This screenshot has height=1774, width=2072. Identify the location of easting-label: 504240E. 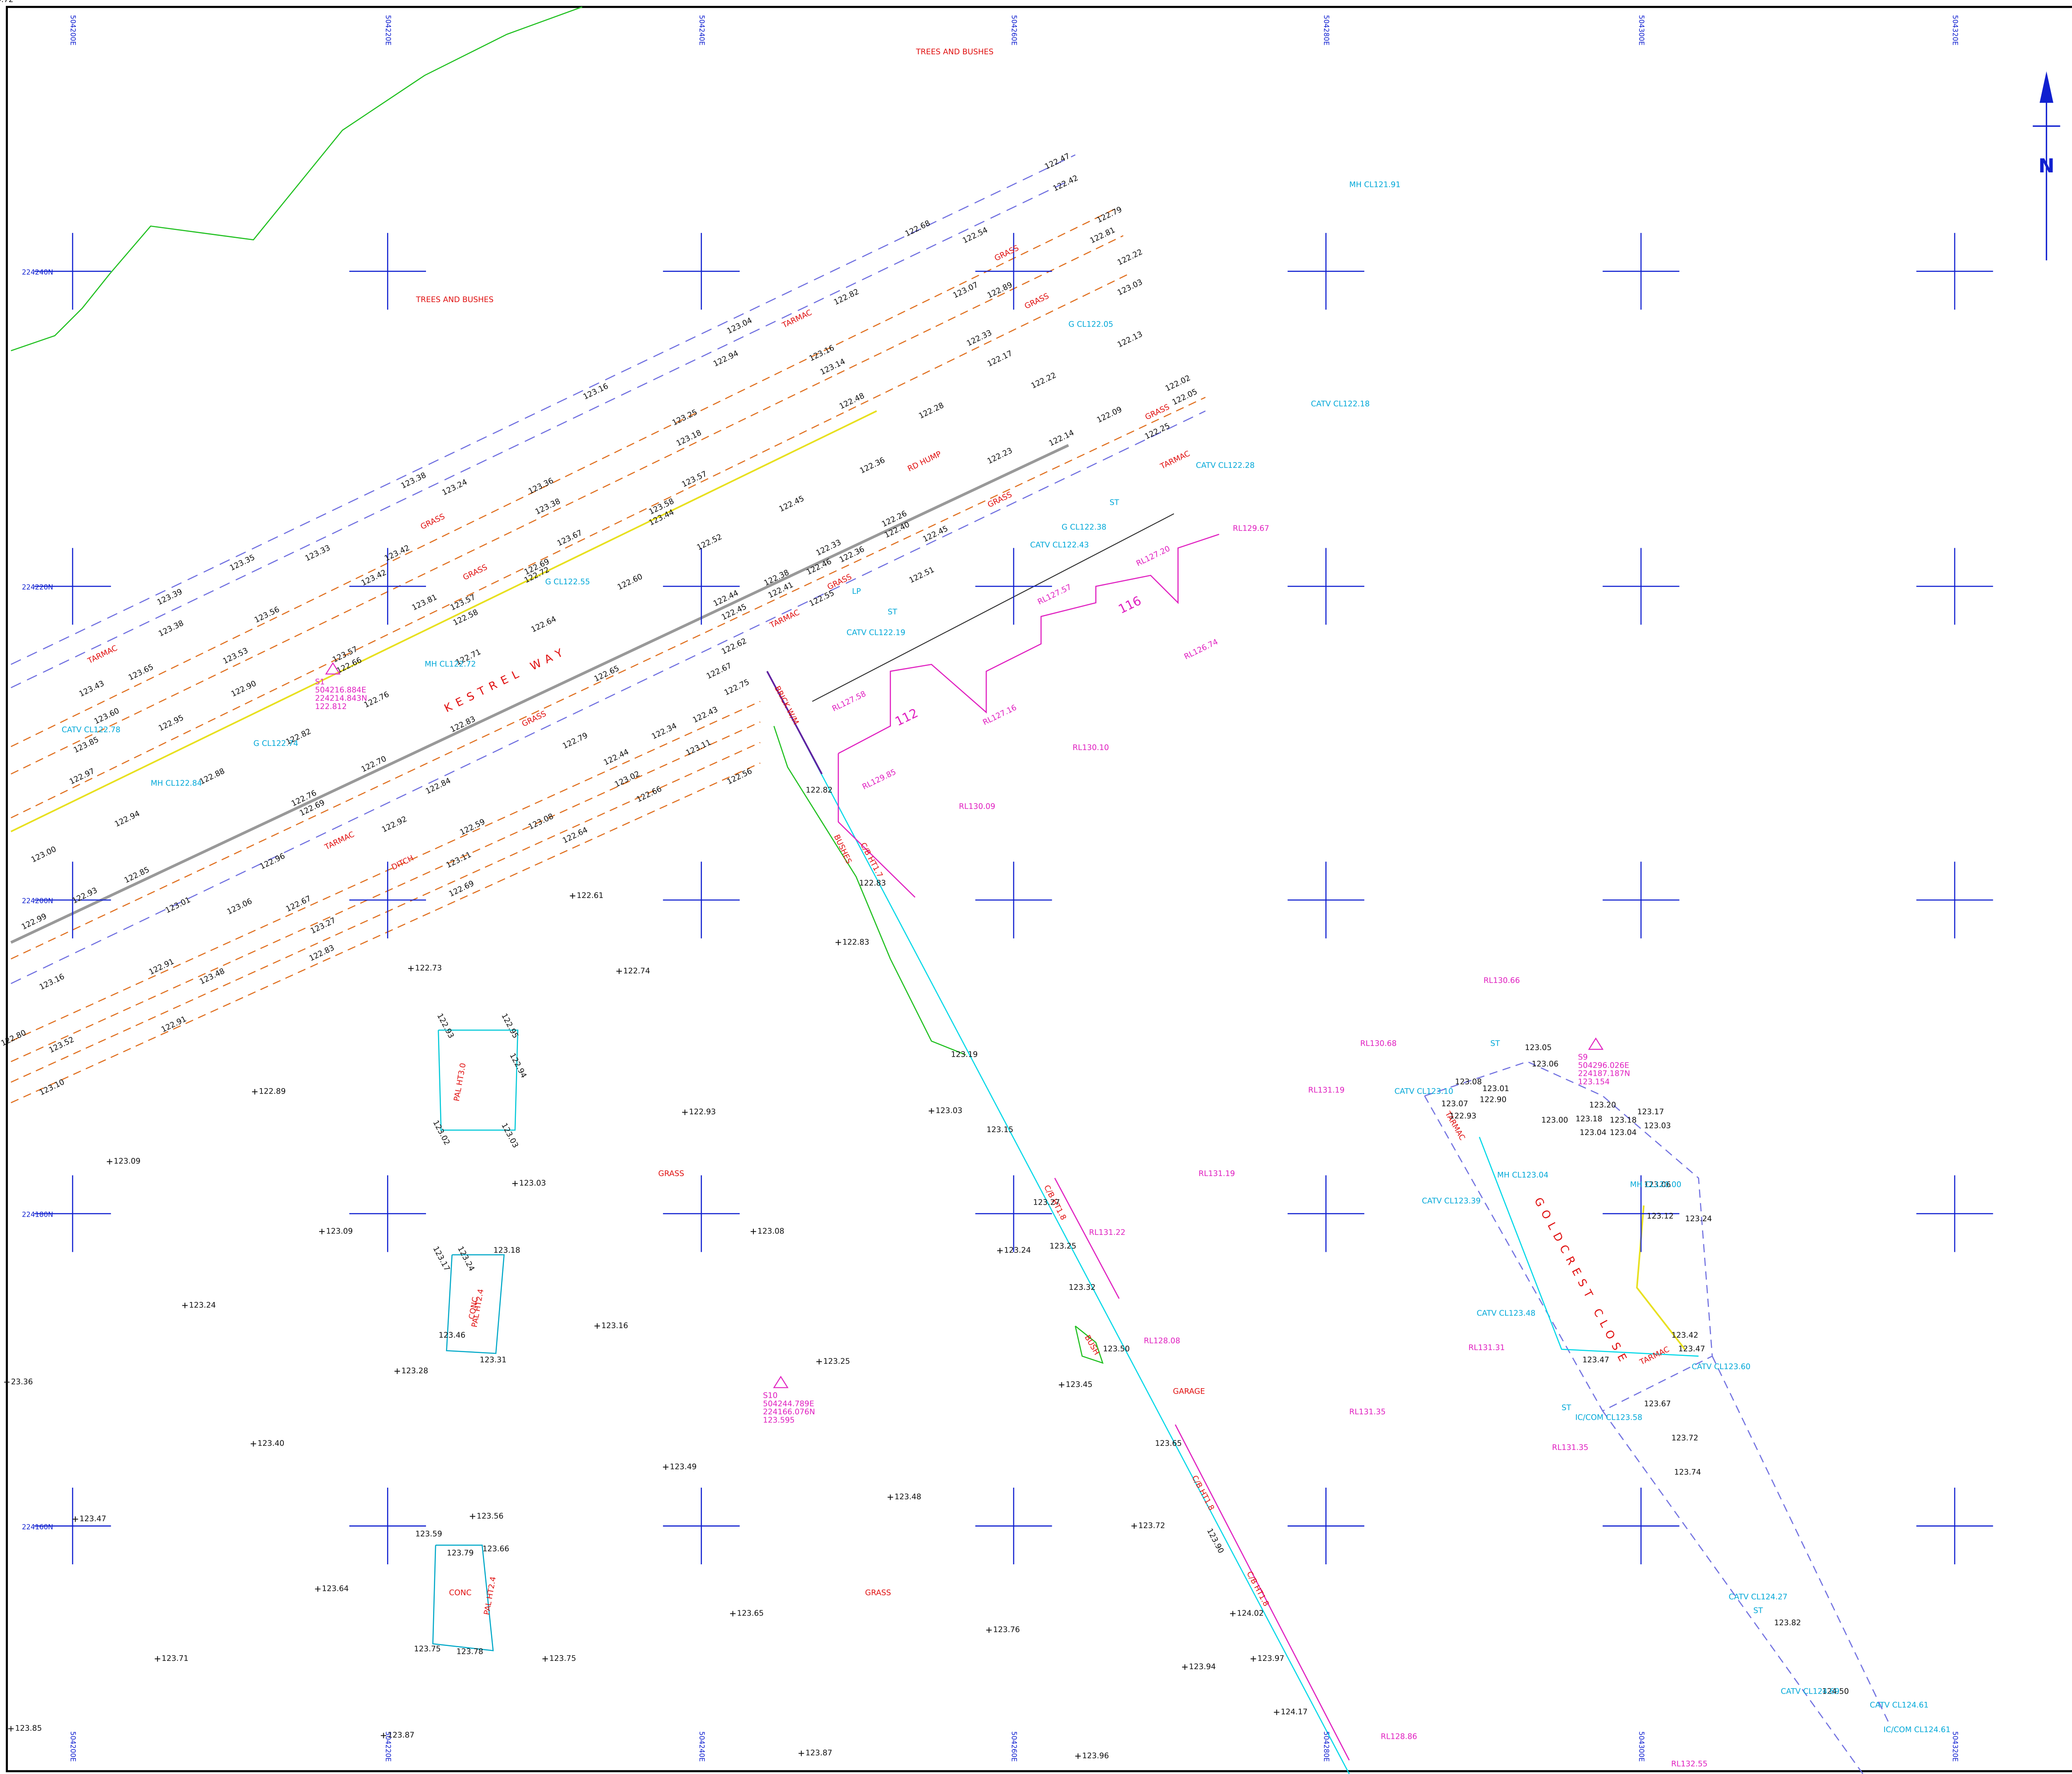
(702, 30).